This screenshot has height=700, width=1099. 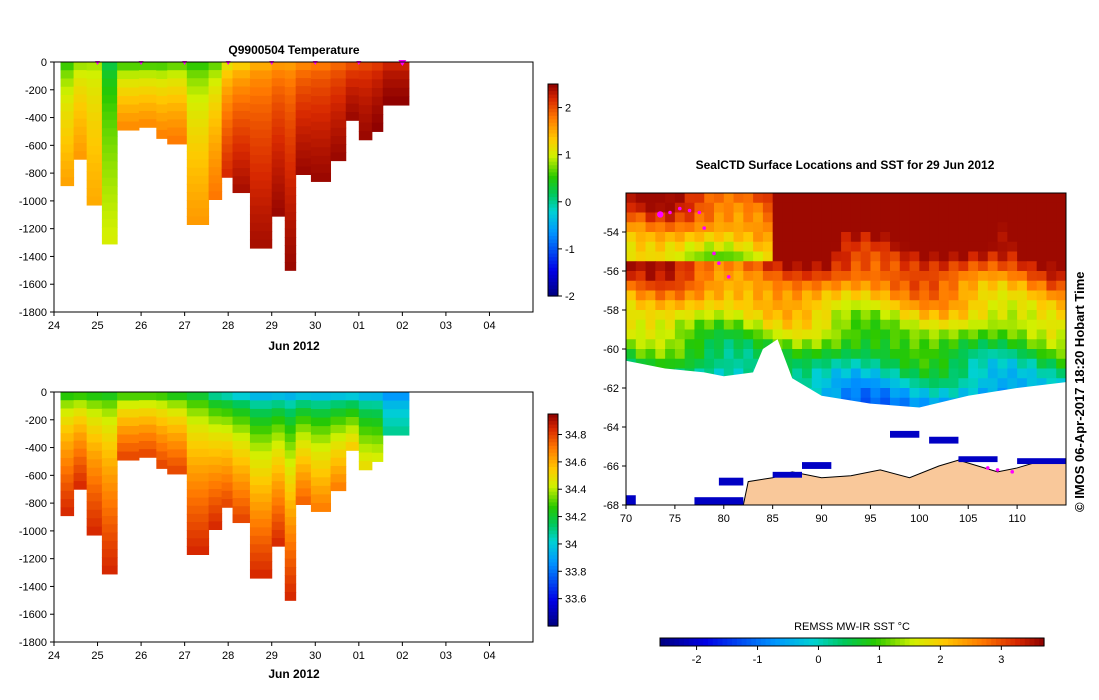 I want to click on lat-tick-label: -62, so click(x=611, y=389).